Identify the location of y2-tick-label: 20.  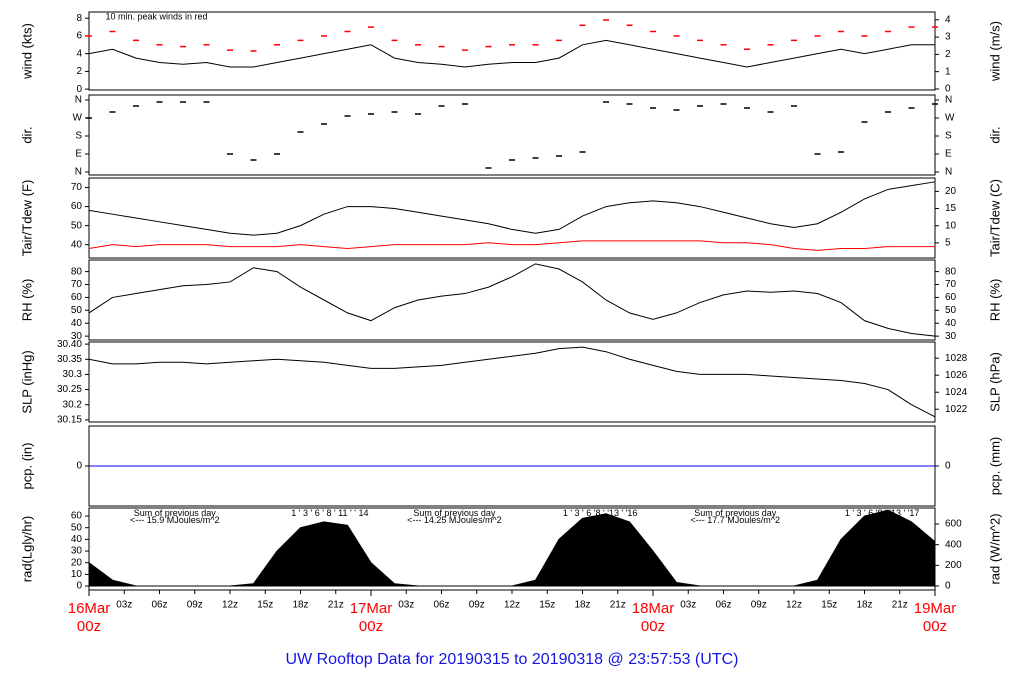
(951, 191).